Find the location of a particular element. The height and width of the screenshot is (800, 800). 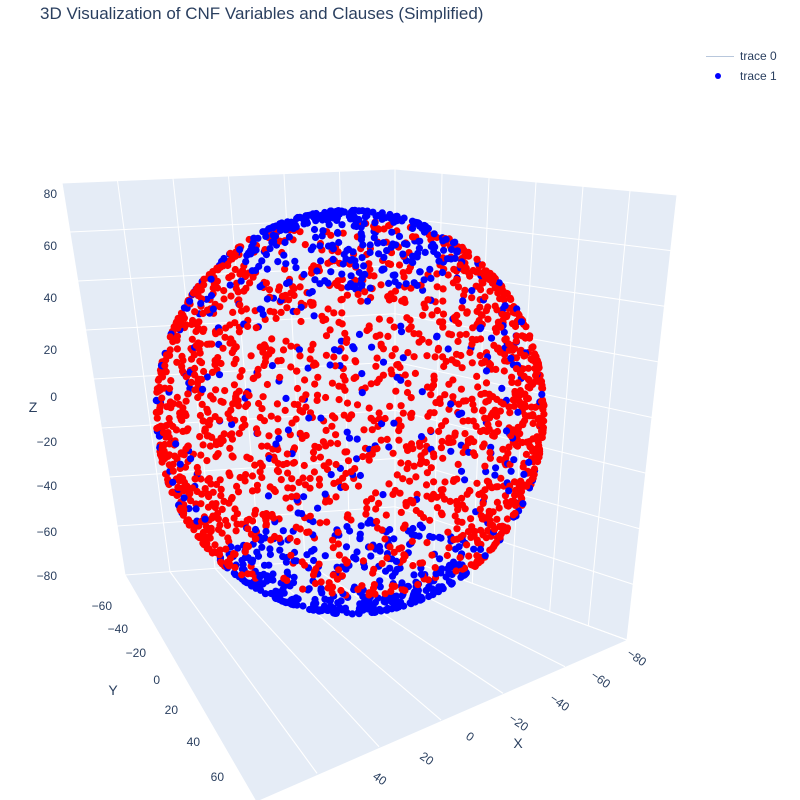

legend-item-trace-1: trace 1 is located at coordinates (738, 76).